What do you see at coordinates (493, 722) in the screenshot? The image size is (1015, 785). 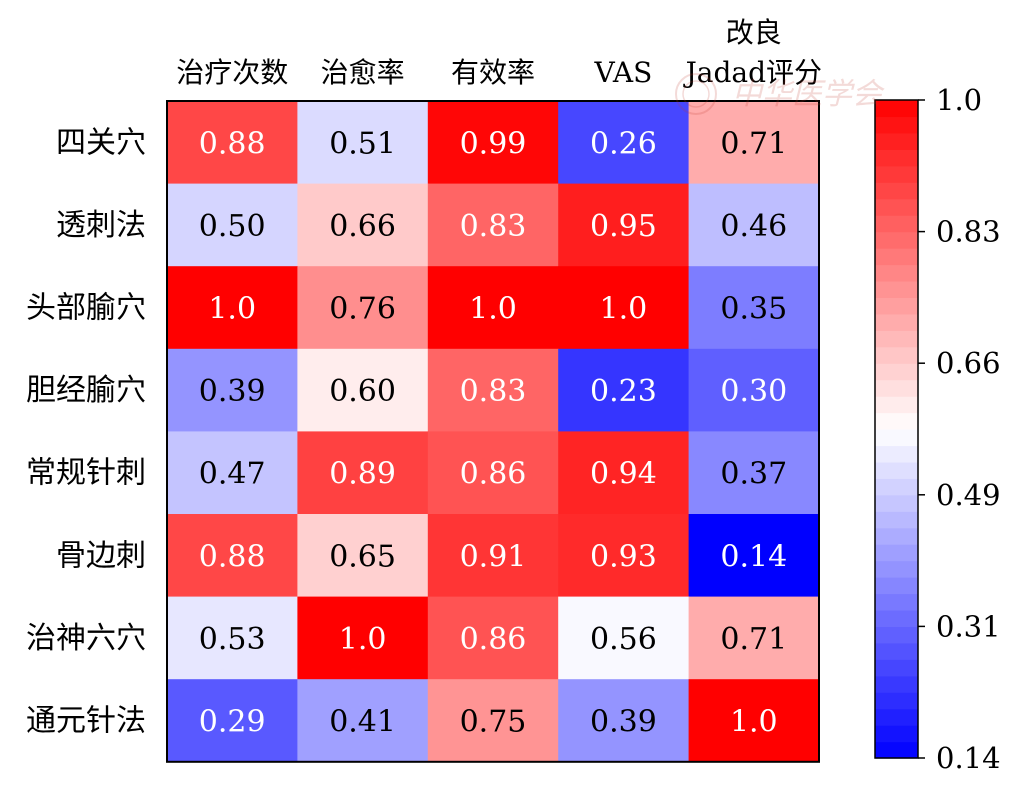 I see `cell-value-label: 0.75` at bounding box center [493, 722].